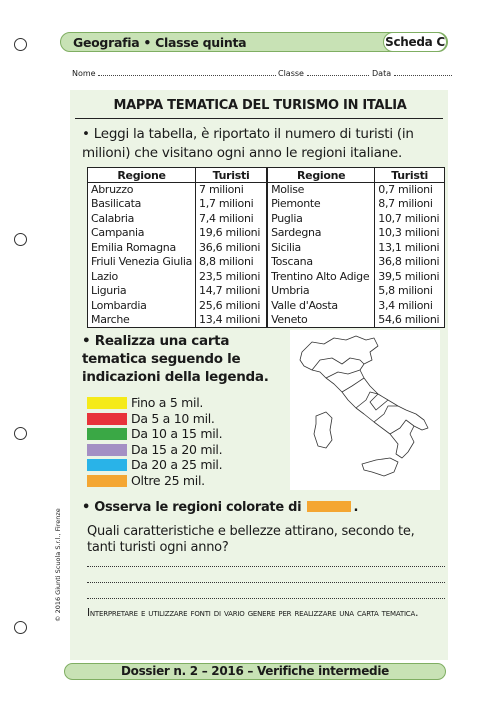 This screenshot has height=708, width=500. I want to click on data-dotted-line, so click(422, 72).